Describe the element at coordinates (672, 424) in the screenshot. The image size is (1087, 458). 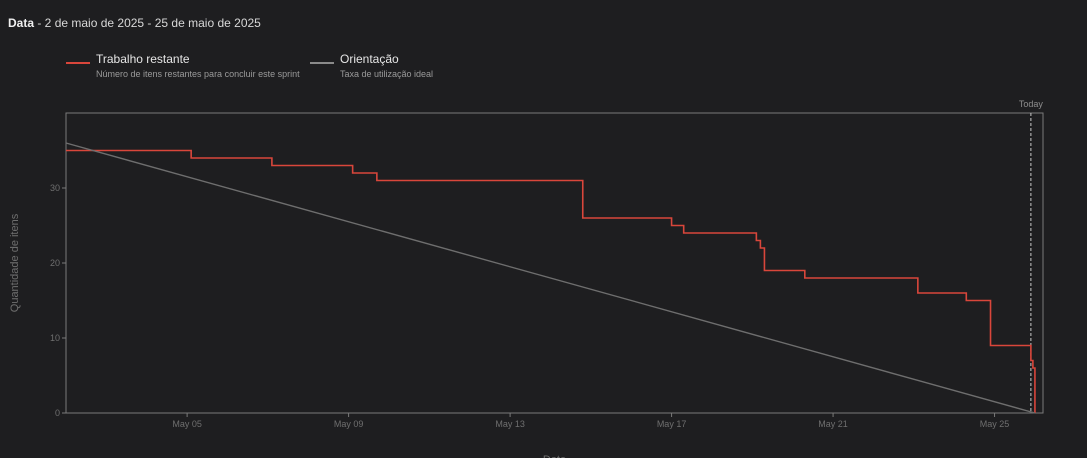
I see `x-tick-label: May 17` at that location.